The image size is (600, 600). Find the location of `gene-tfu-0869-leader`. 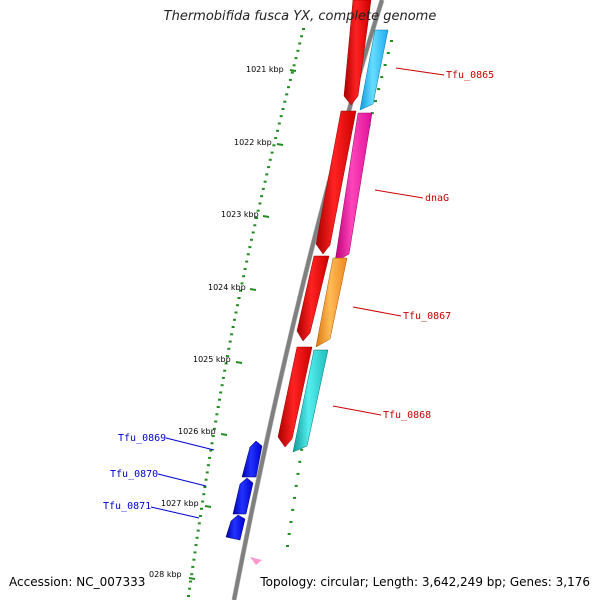

gene-tfu-0869-leader is located at coordinates (190, 444).